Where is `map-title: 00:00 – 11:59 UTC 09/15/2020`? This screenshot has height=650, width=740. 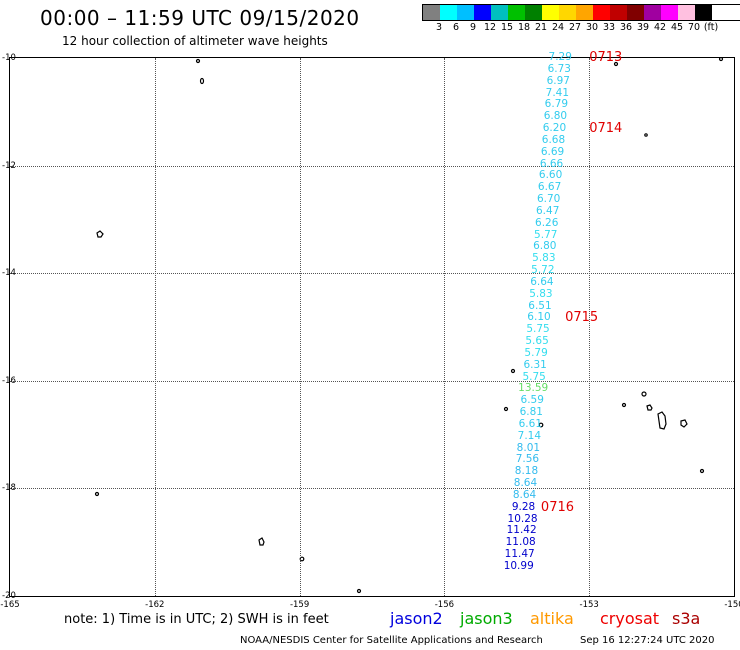 map-title: 00:00 – 11:59 UTC 09/15/2020 is located at coordinates (200, 18).